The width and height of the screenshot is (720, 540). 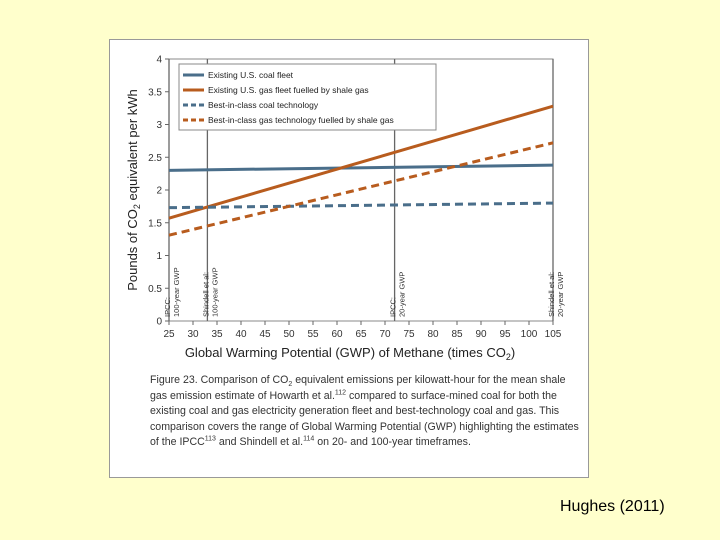 I want to click on y-tick-label: 3, so click(x=159, y=125).